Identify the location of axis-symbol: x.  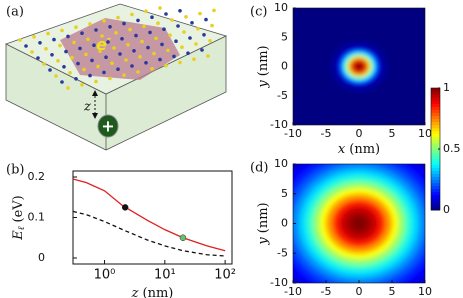
(342, 149).